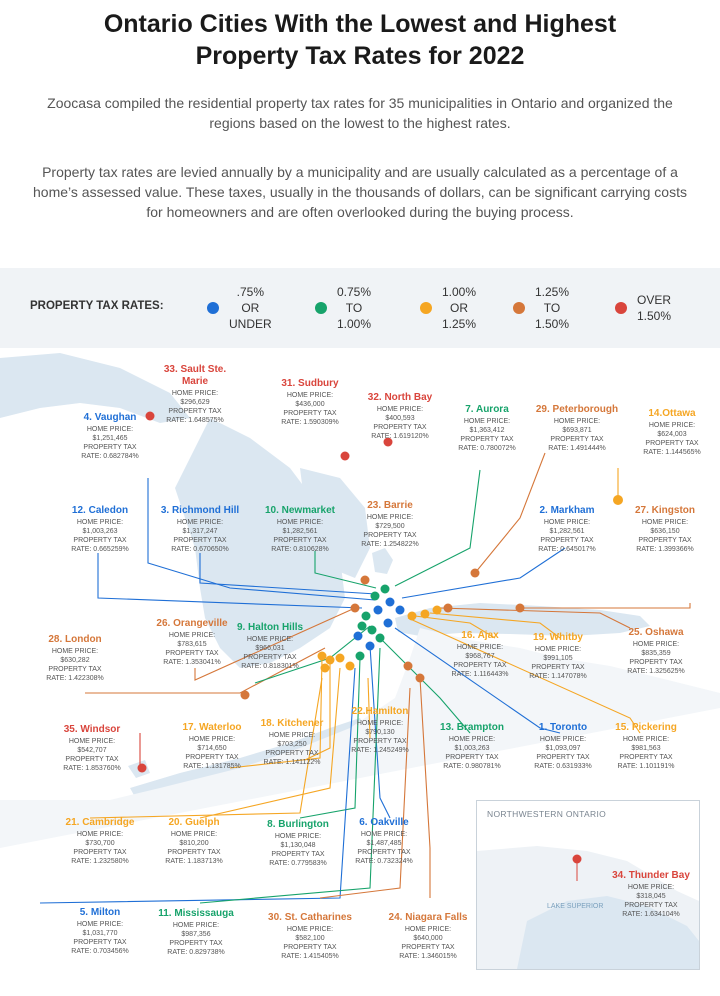 The height and width of the screenshot is (996, 720). What do you see at coordinates (665, 549) in the screenshot?
I see `tax-rate-value: RATE: 1.399366%` at bounding box center [665, 549].